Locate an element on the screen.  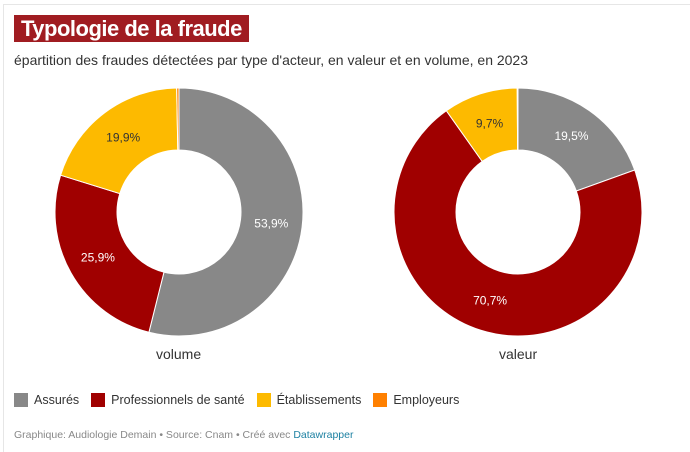
legend-label: Employeurs is located at coordinates (426, 400).